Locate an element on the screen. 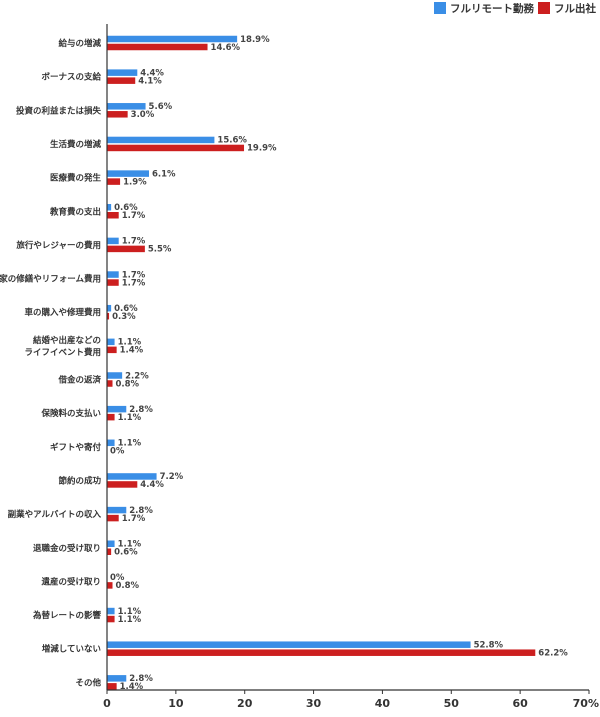 Image resolution: width=600 pixels, height=717 pixels. value-label-0-6: 1.7% is located at coordinates (134, 242).